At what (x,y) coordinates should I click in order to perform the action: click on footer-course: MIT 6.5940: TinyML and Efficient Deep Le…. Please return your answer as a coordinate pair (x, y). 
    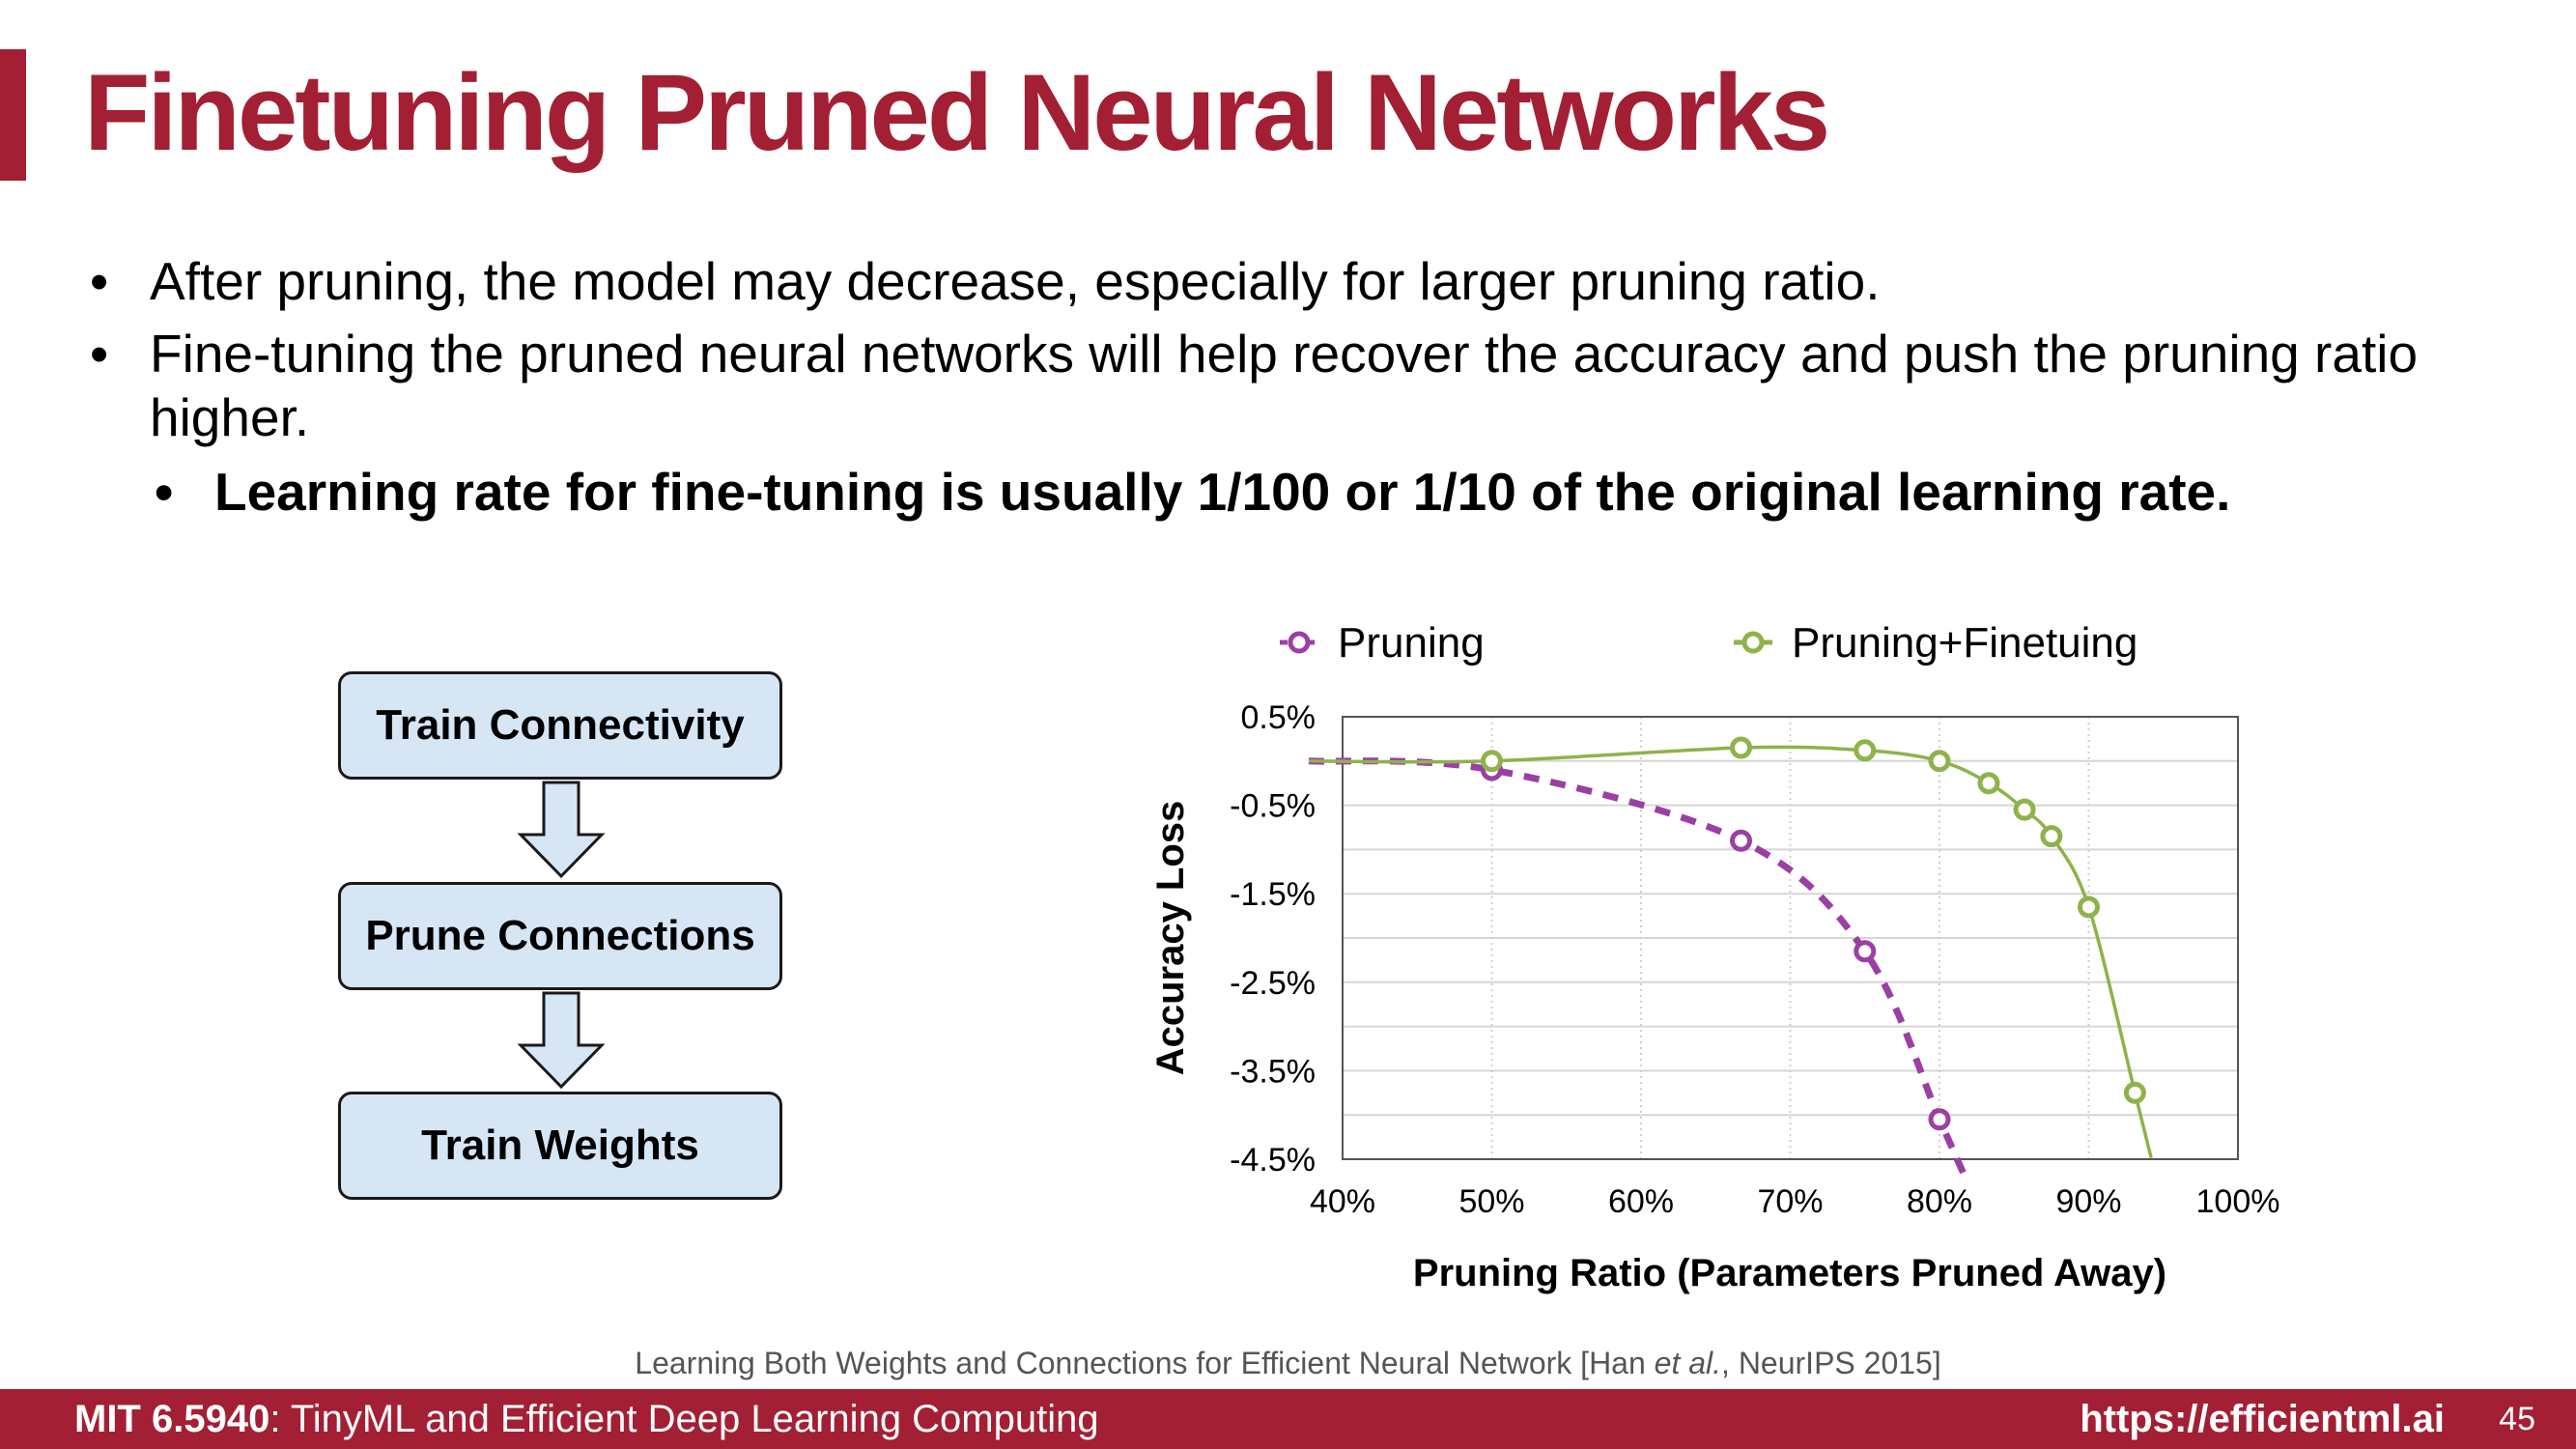
    Looking at the image, I should click on (586, 1419).